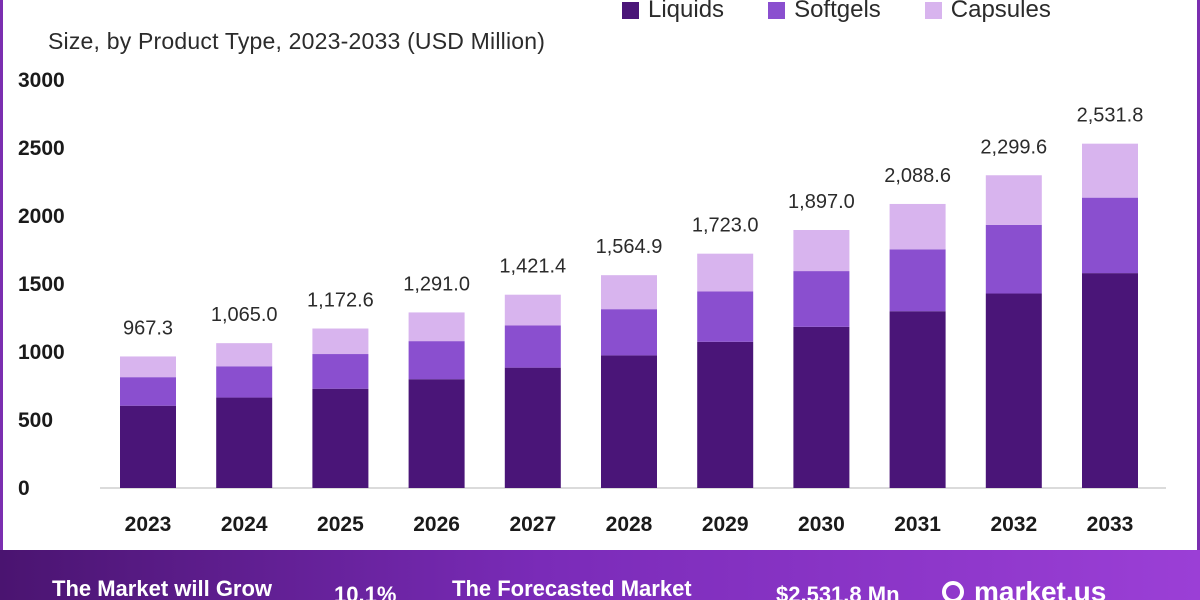 The width and height of the screenshot is (1200, 600). What do you see at coordinates (917, 176) in the screenshot?
I see `bar-total-label: 2,088.6` at bounding box center [917, 176].